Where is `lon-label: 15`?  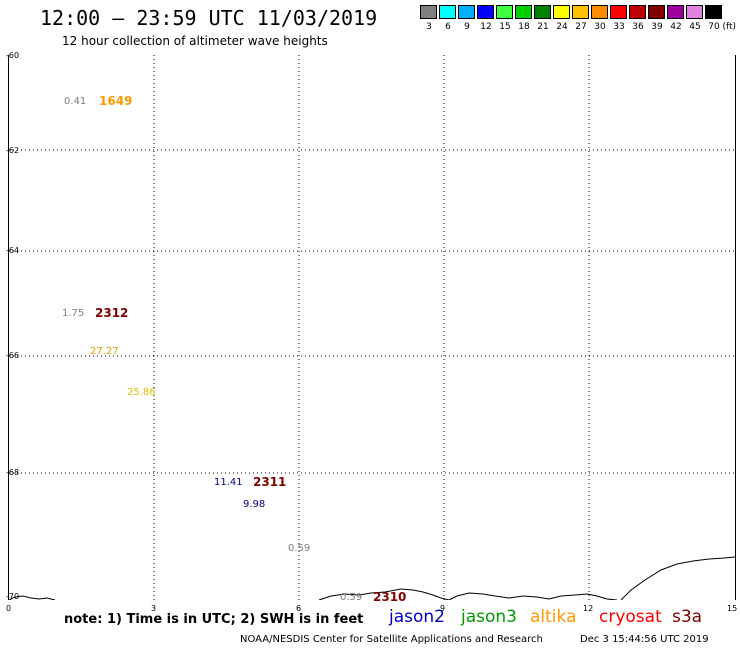 lon-label: 15 is located at coordinates (732, 608).